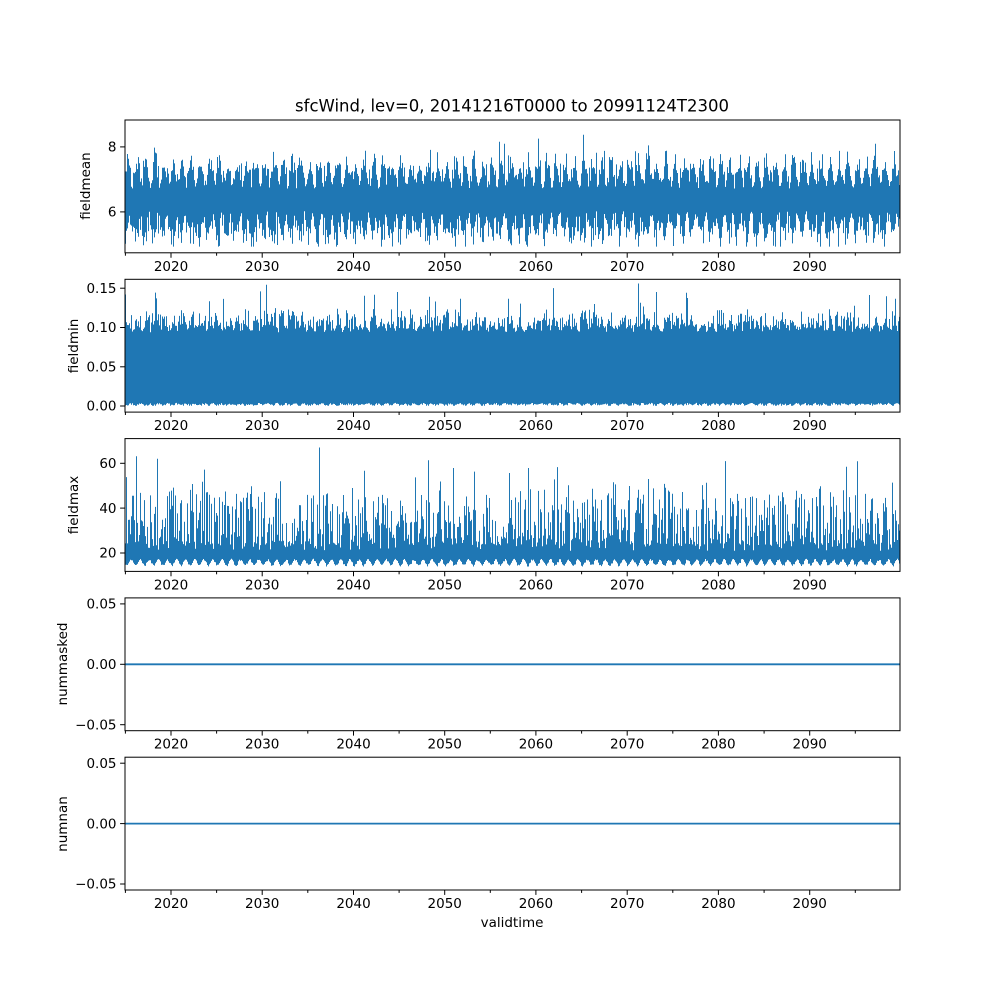 The image size is (1000, 1000). I want to click on subplot-frame-fieldmean, so click(512, 186).